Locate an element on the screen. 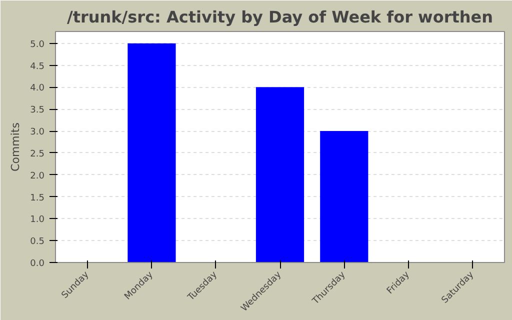 Image resolution: width=512 pixels, height=320 pixels. y-tick-label: 2.0 is located at coordinates (37, 176).